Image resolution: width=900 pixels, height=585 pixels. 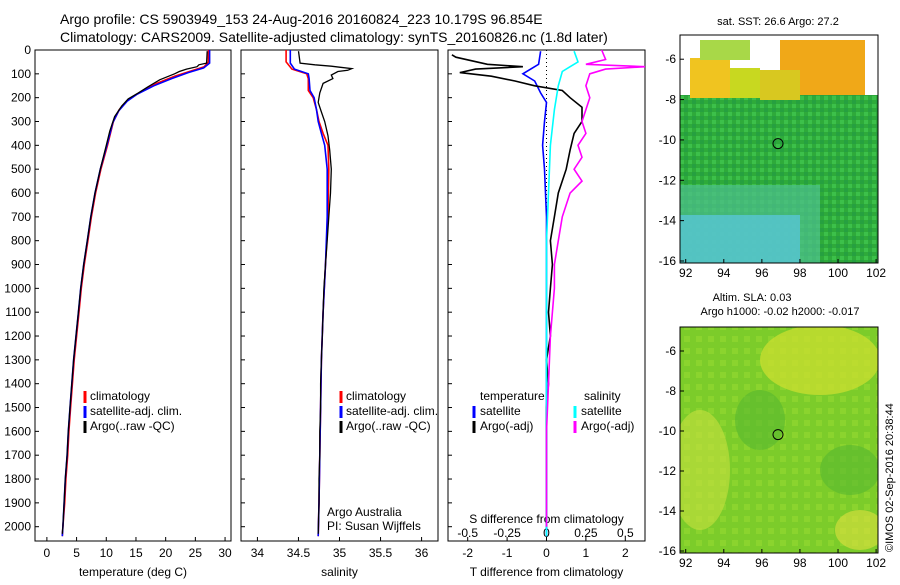 I want to click on y-tick-label: 500, so click(x=21, y=169).